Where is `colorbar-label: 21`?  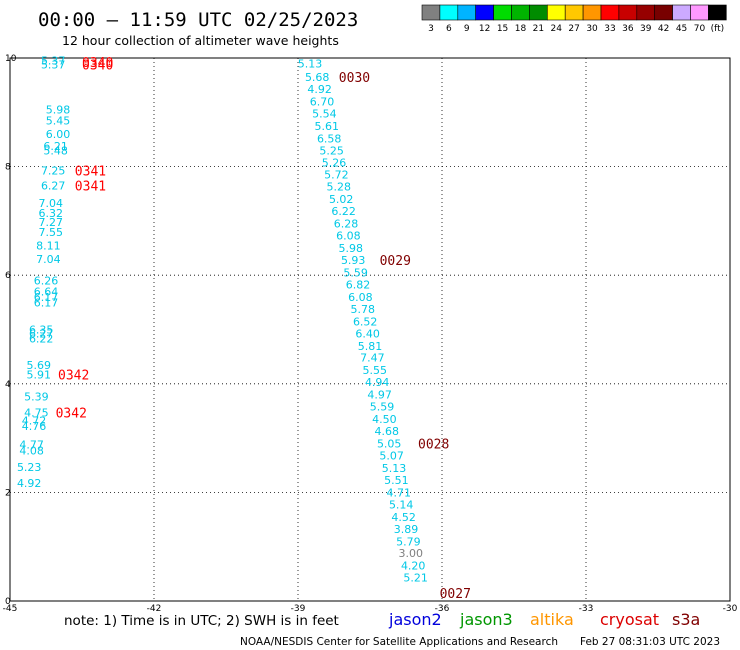
colorbar-label: 21 is located at coordinates (538, 29).